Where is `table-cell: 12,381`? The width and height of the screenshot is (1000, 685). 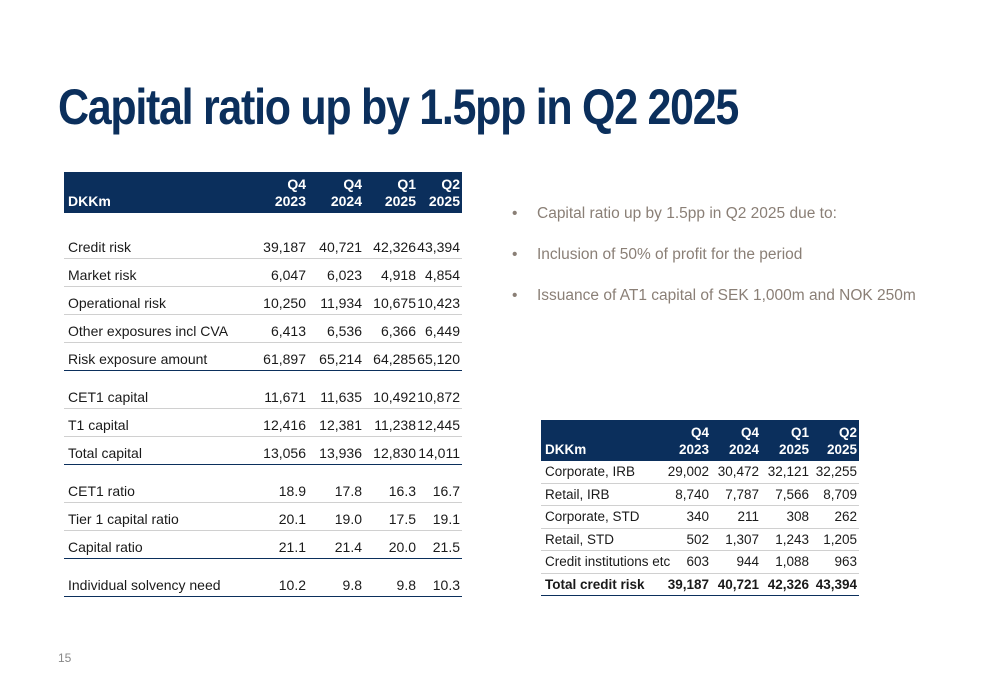
table-cell: 12,381 is located at coordinates (340, 425).